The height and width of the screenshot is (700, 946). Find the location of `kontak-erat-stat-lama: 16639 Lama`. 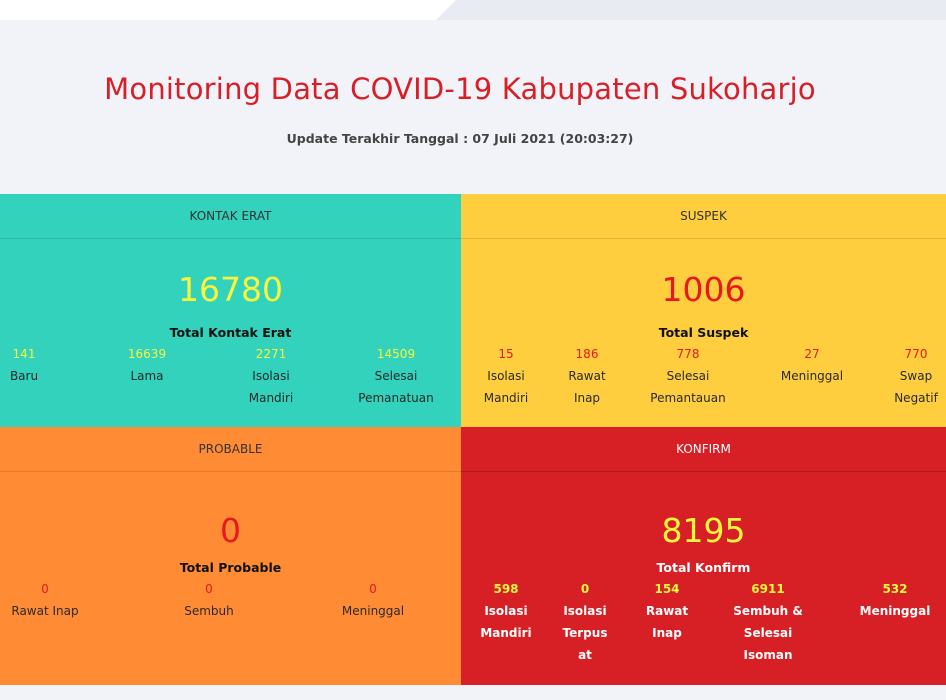

kontak-erat-stat-lama: 16639 Lama is located at coordinates (147, 365).